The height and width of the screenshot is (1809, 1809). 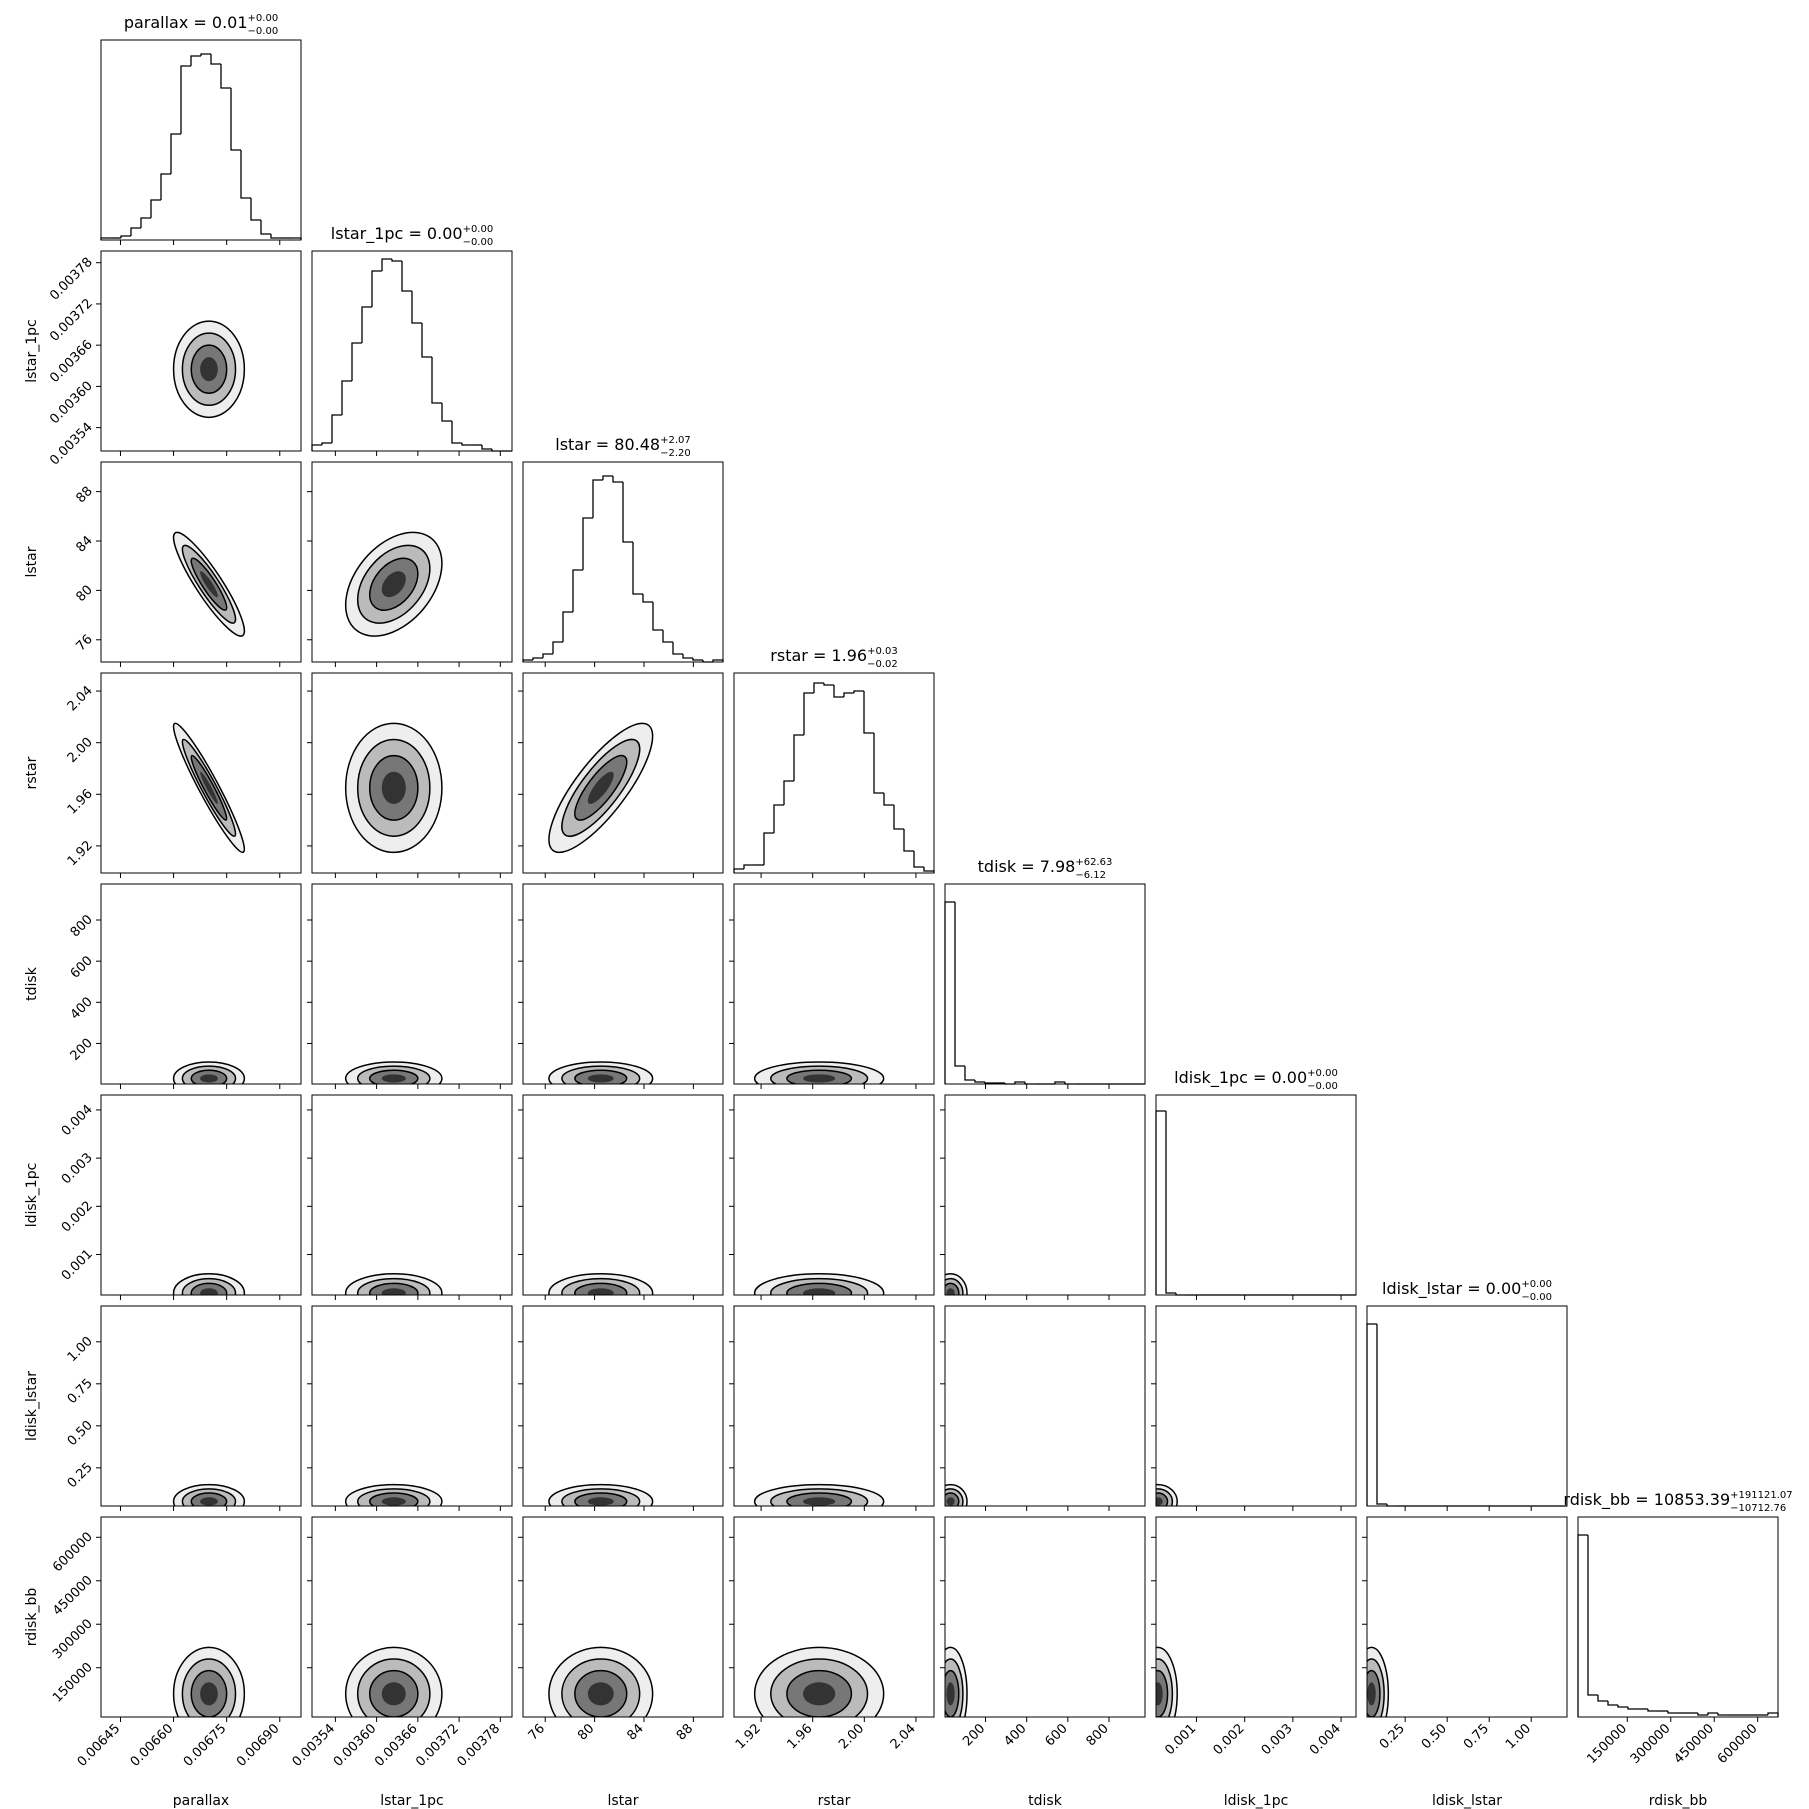 I want to click on y-tick-label: 600000, so click(x=73, y=1553).